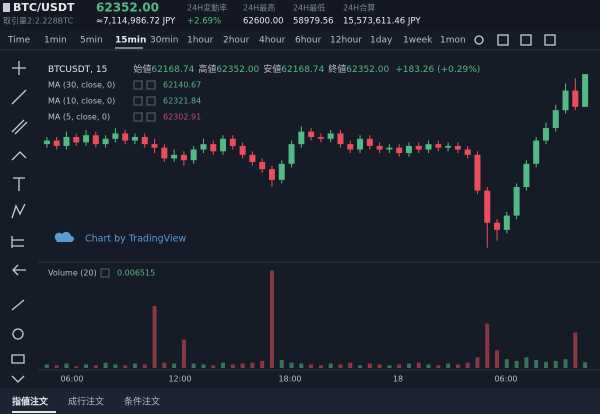  What do you see at coordinates (437, 70) in the screenshot?
I see `change: +183.26 (+0.29%)` at bounding box center [437, 70].